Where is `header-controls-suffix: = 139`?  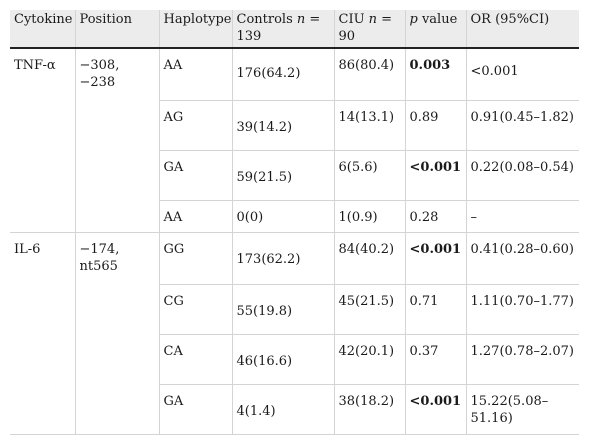 header-controls-suffix: = 139 is located at coordinates (278, 28).